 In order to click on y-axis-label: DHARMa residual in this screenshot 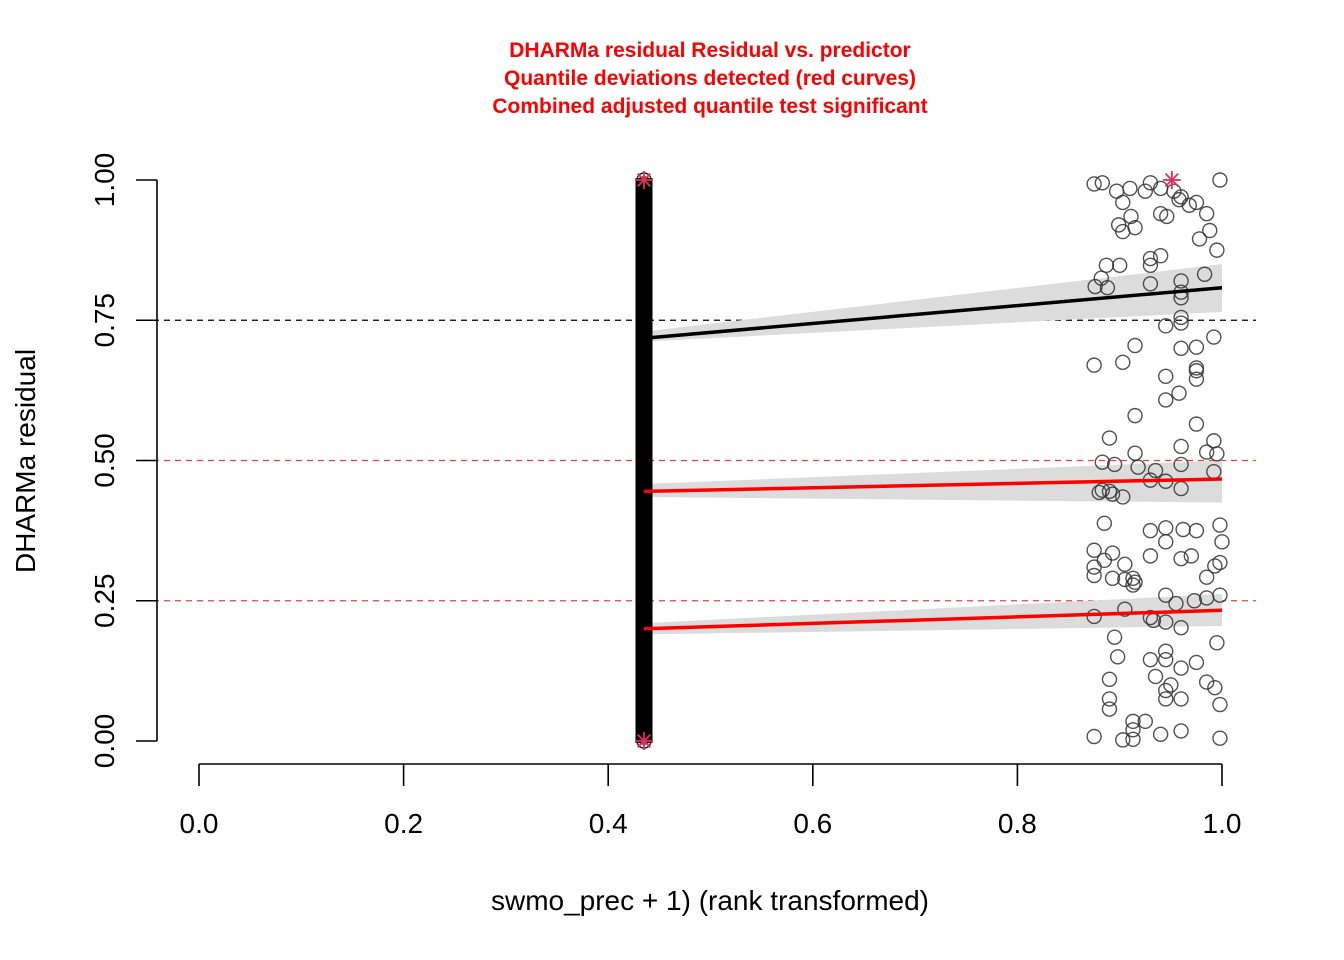, I will do `click(25, 461)`.